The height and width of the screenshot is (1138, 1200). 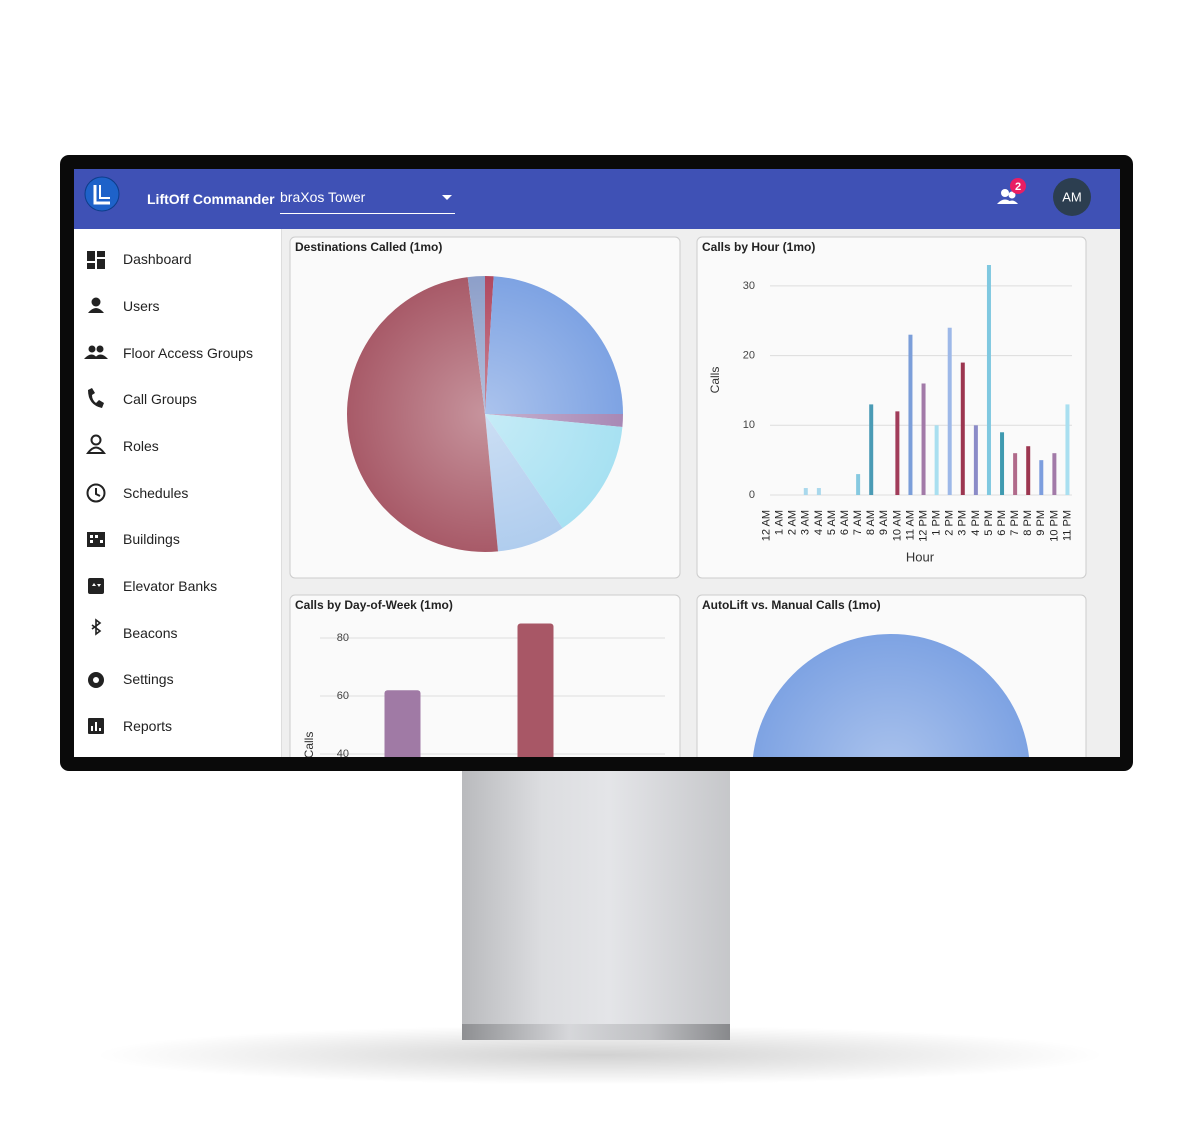 I want to click on x-tick-label: 5 AM, so click(x=832, y=522).